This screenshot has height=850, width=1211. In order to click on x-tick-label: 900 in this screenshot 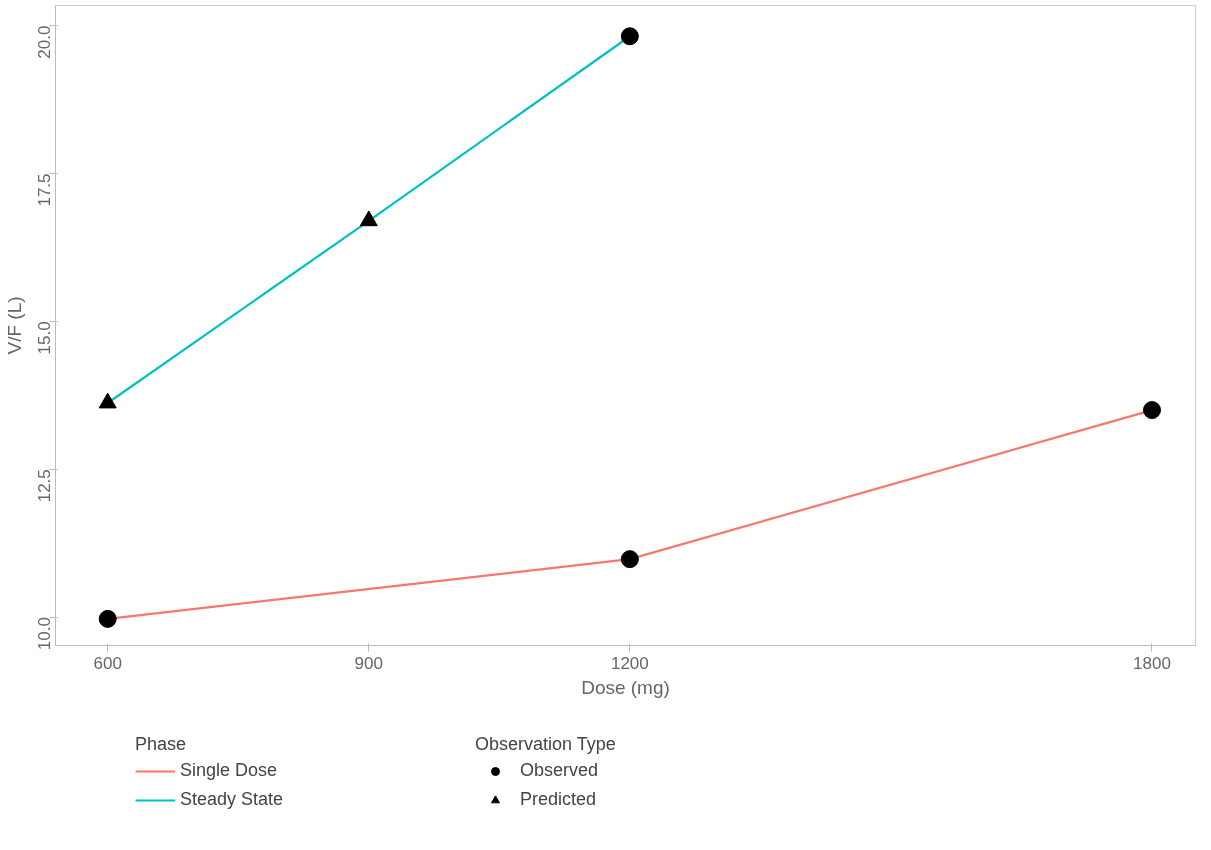, I will do `click(368, 663)`.